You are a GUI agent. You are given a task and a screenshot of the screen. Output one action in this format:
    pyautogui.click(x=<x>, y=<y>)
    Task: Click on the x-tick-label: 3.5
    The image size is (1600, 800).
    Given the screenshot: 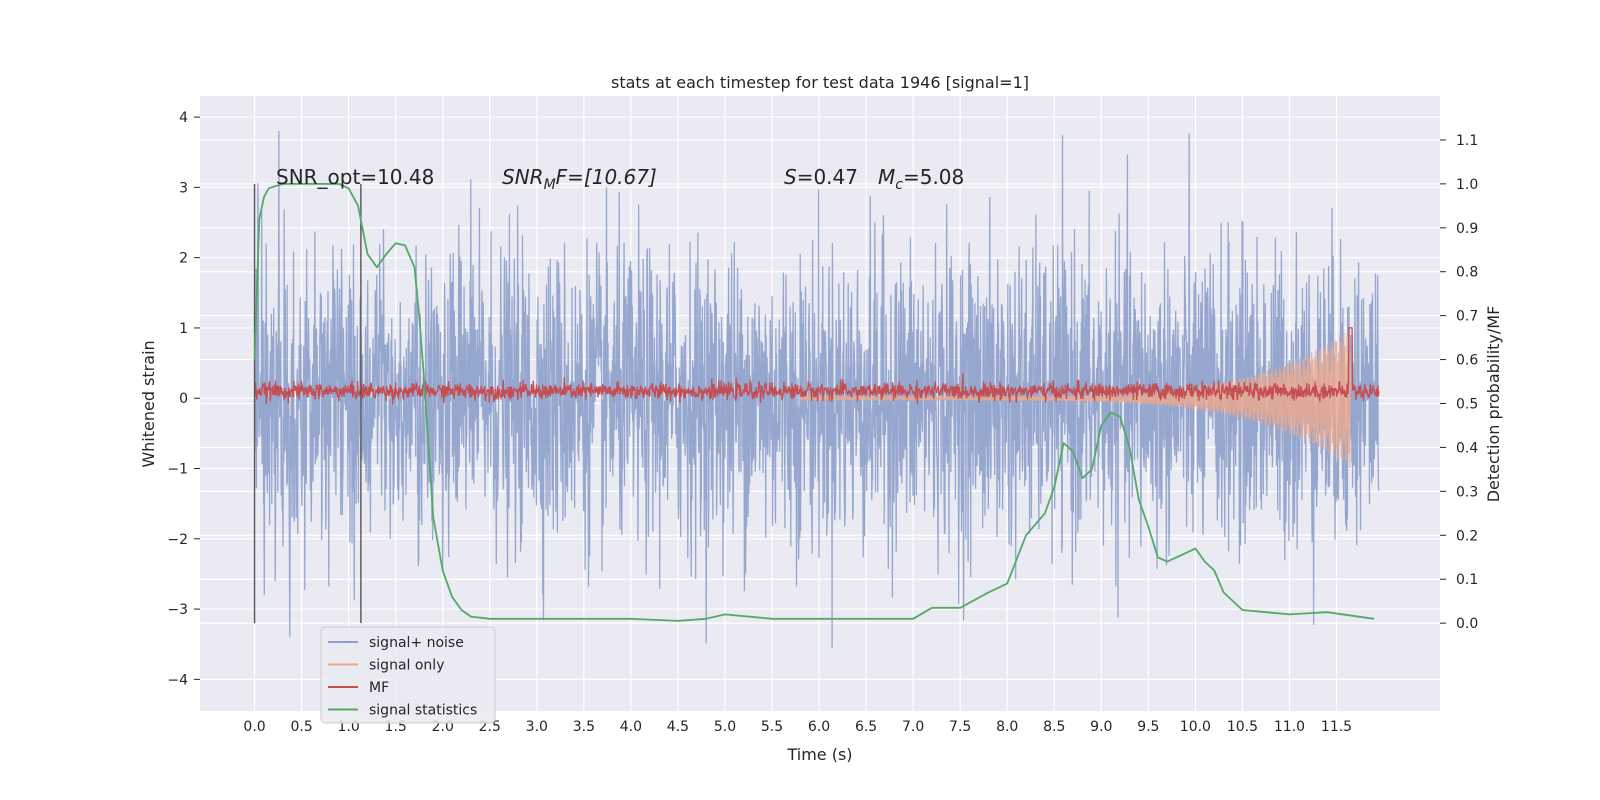 What is the action you would take?
    pyautogui.click(x=584, y=727)
    